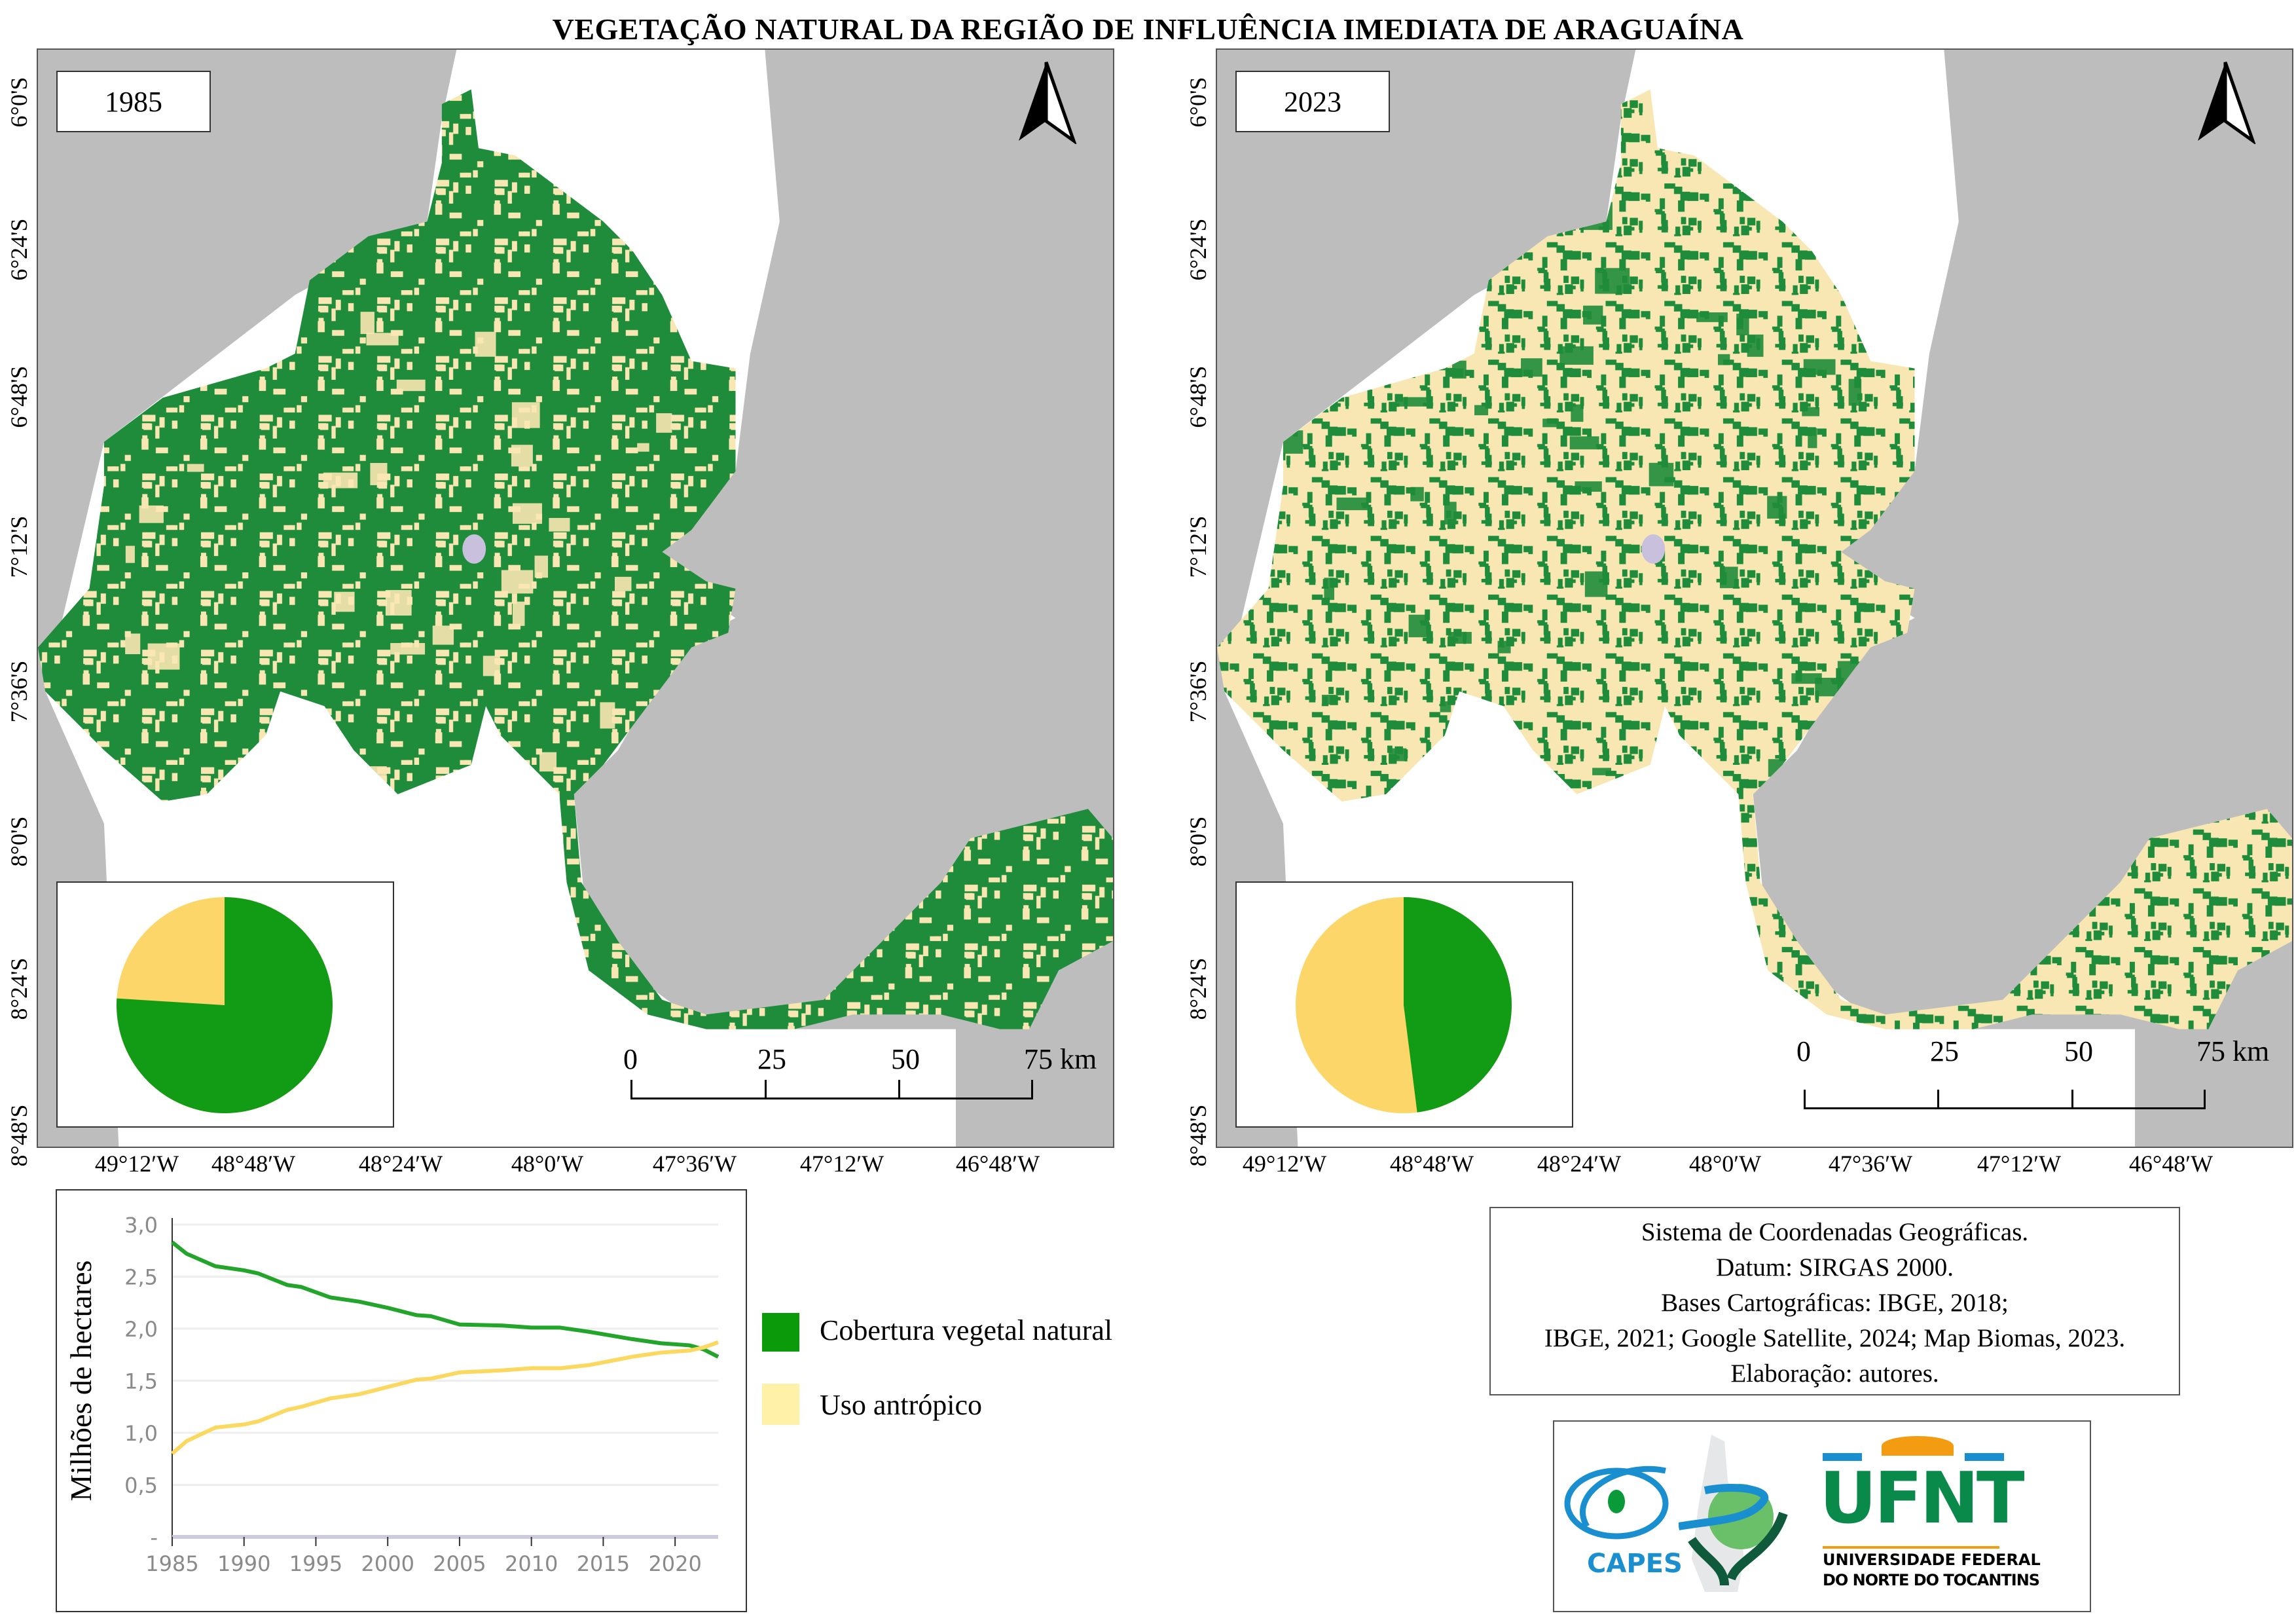 The image size is (2296, 1624). Describe the element at coordinates (771, 1059) in the screenshot. I see `scale-label: 25` at that location.